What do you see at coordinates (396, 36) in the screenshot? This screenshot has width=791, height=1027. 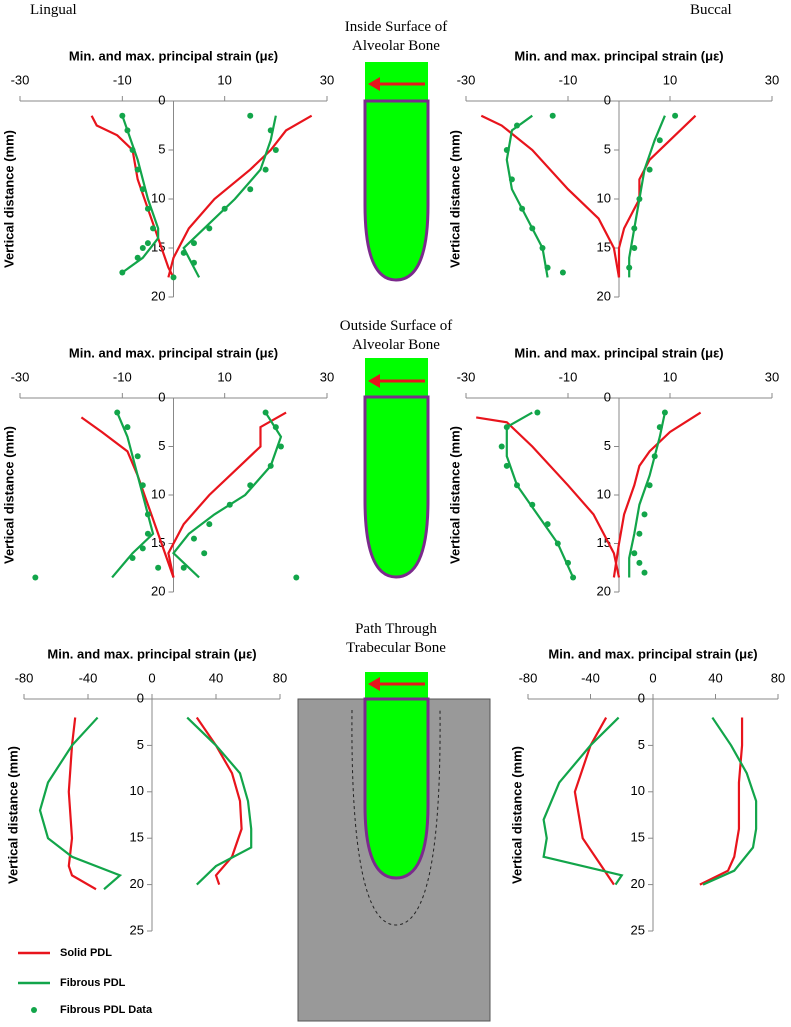 I see `panel-title: Inside Surface of Alveolar Bone` at bounding box center [396, 36].